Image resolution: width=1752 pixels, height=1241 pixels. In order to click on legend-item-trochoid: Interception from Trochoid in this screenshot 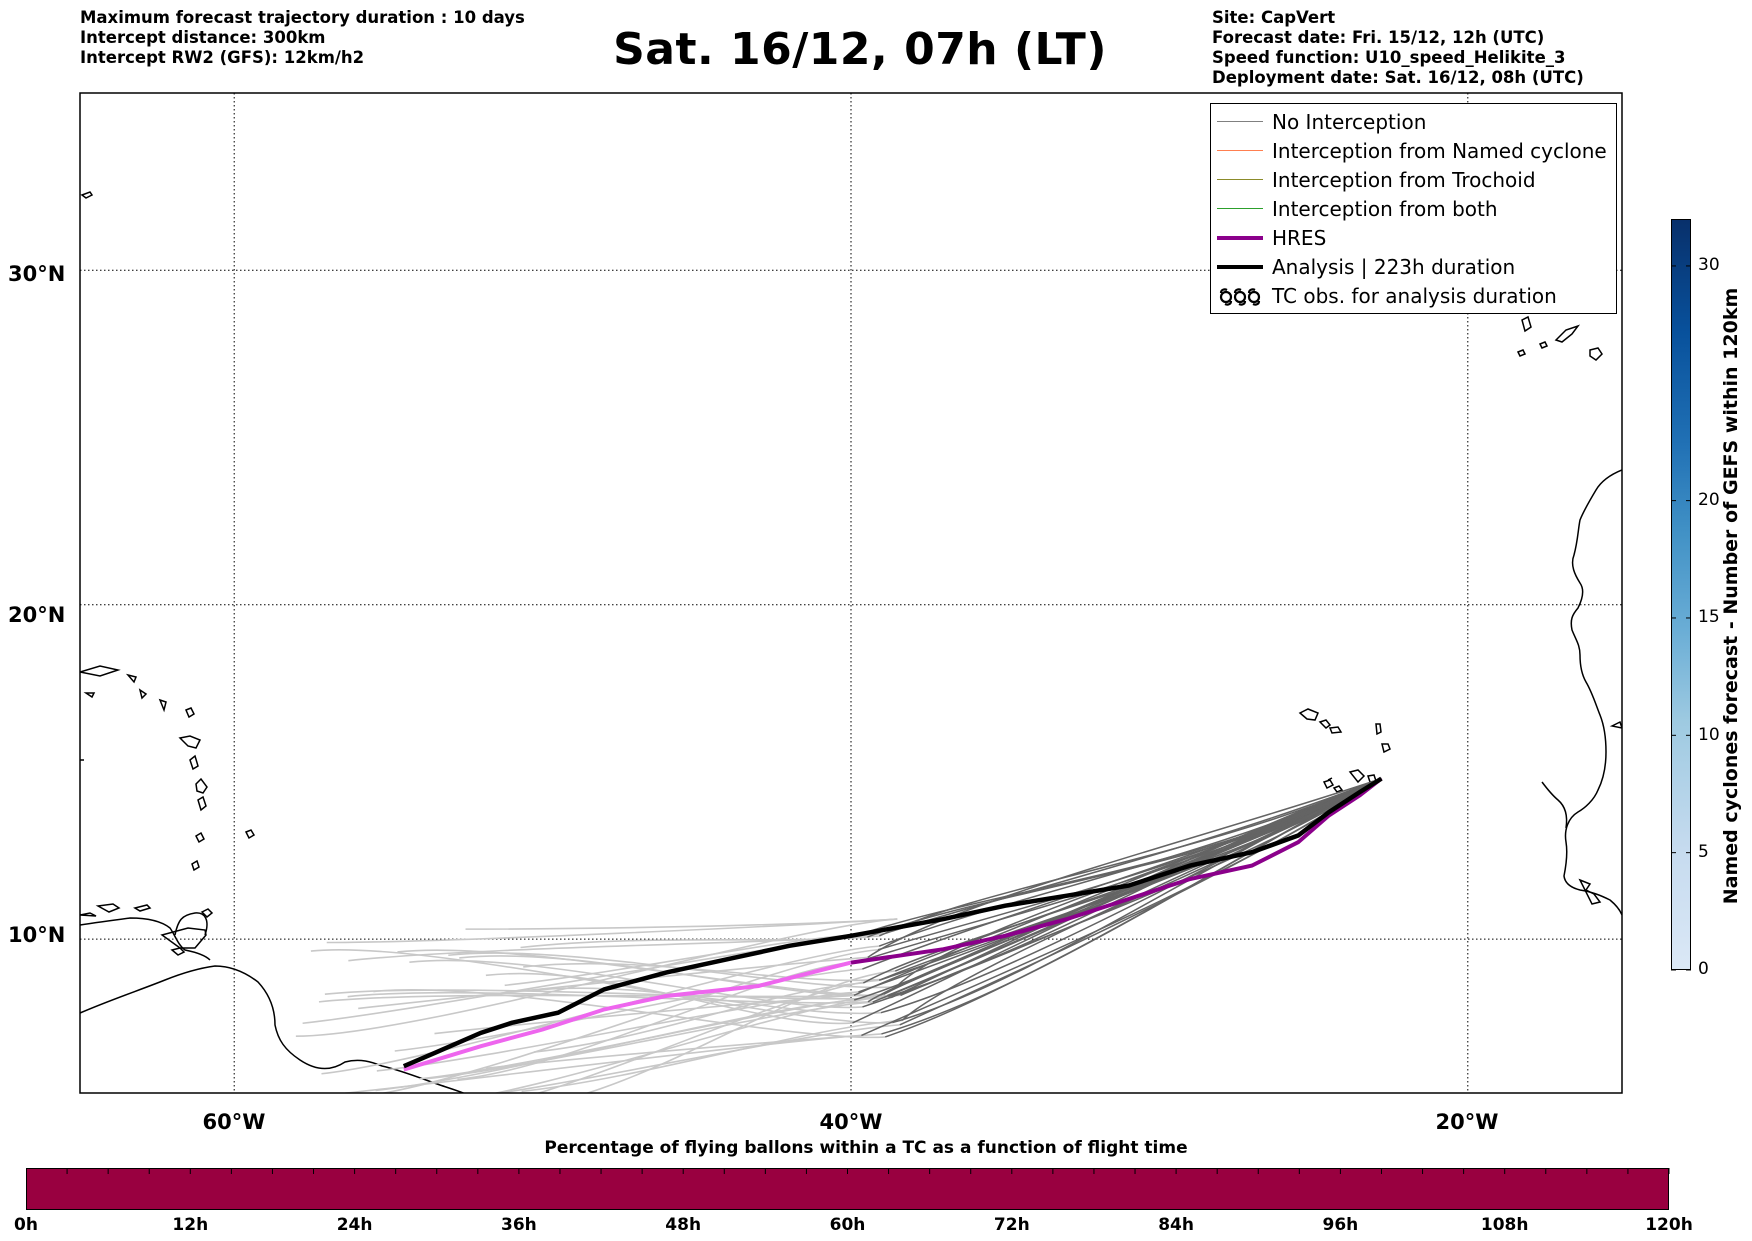, I will do `click(1413, 180)`.